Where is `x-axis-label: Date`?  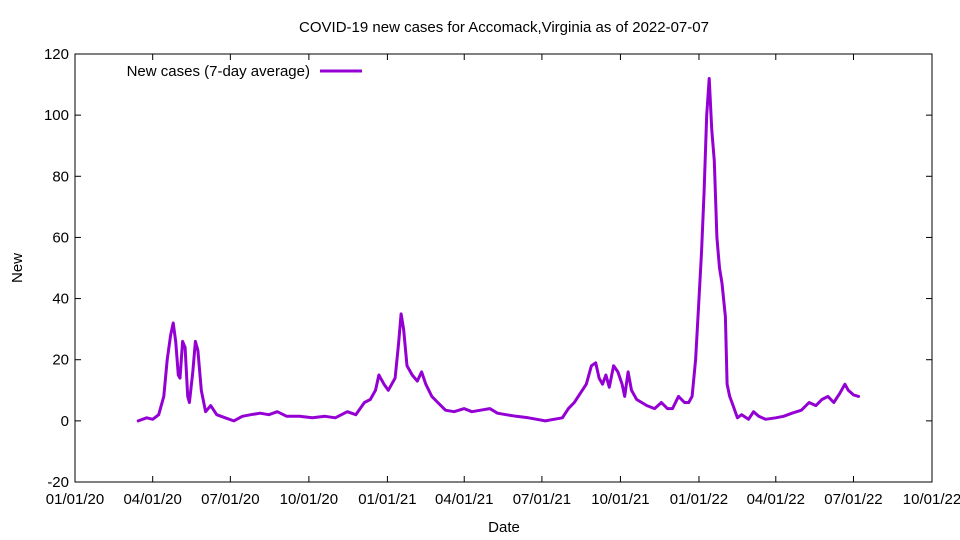 x-axis-label: Date is located at coordinates (504, 527).